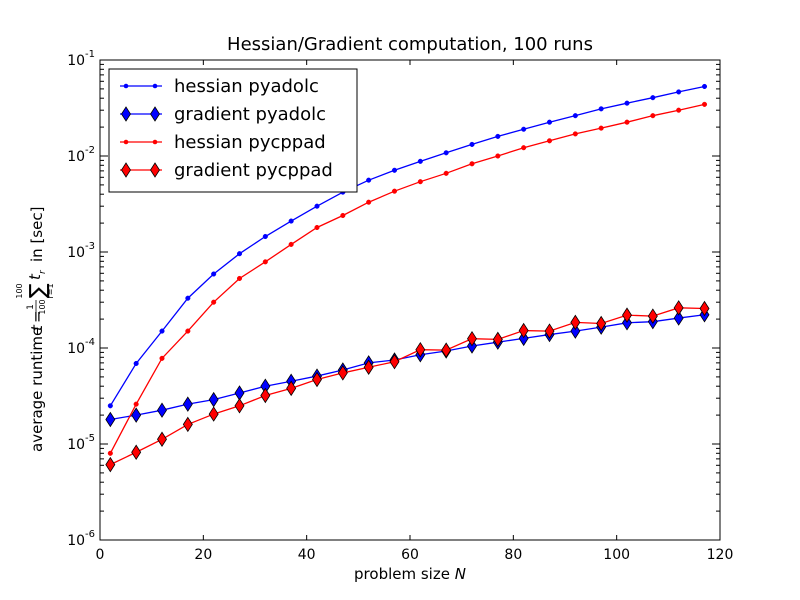 Image resolution: width=800 pixels, height=600 pixels. Describe the element at coordinates (223, 142) in the screenshot. I see `legend-entry: hessian pycppad` at that location.